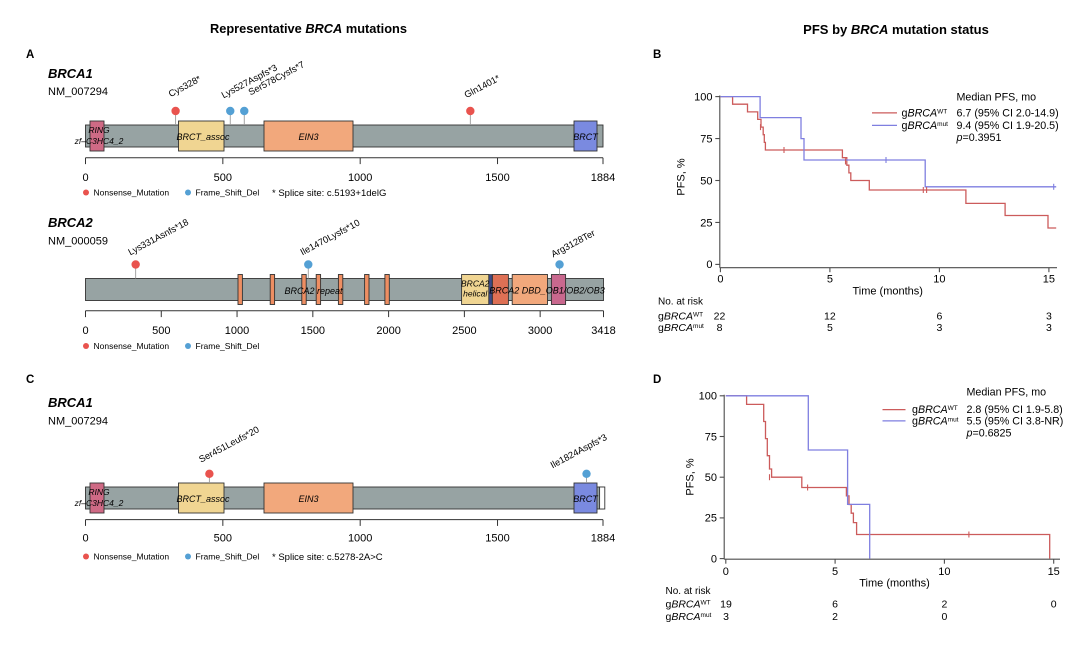  Describe the element at coordinates (78, 242) in the screenshot. I see `svg-text: NM_000059` at that location.